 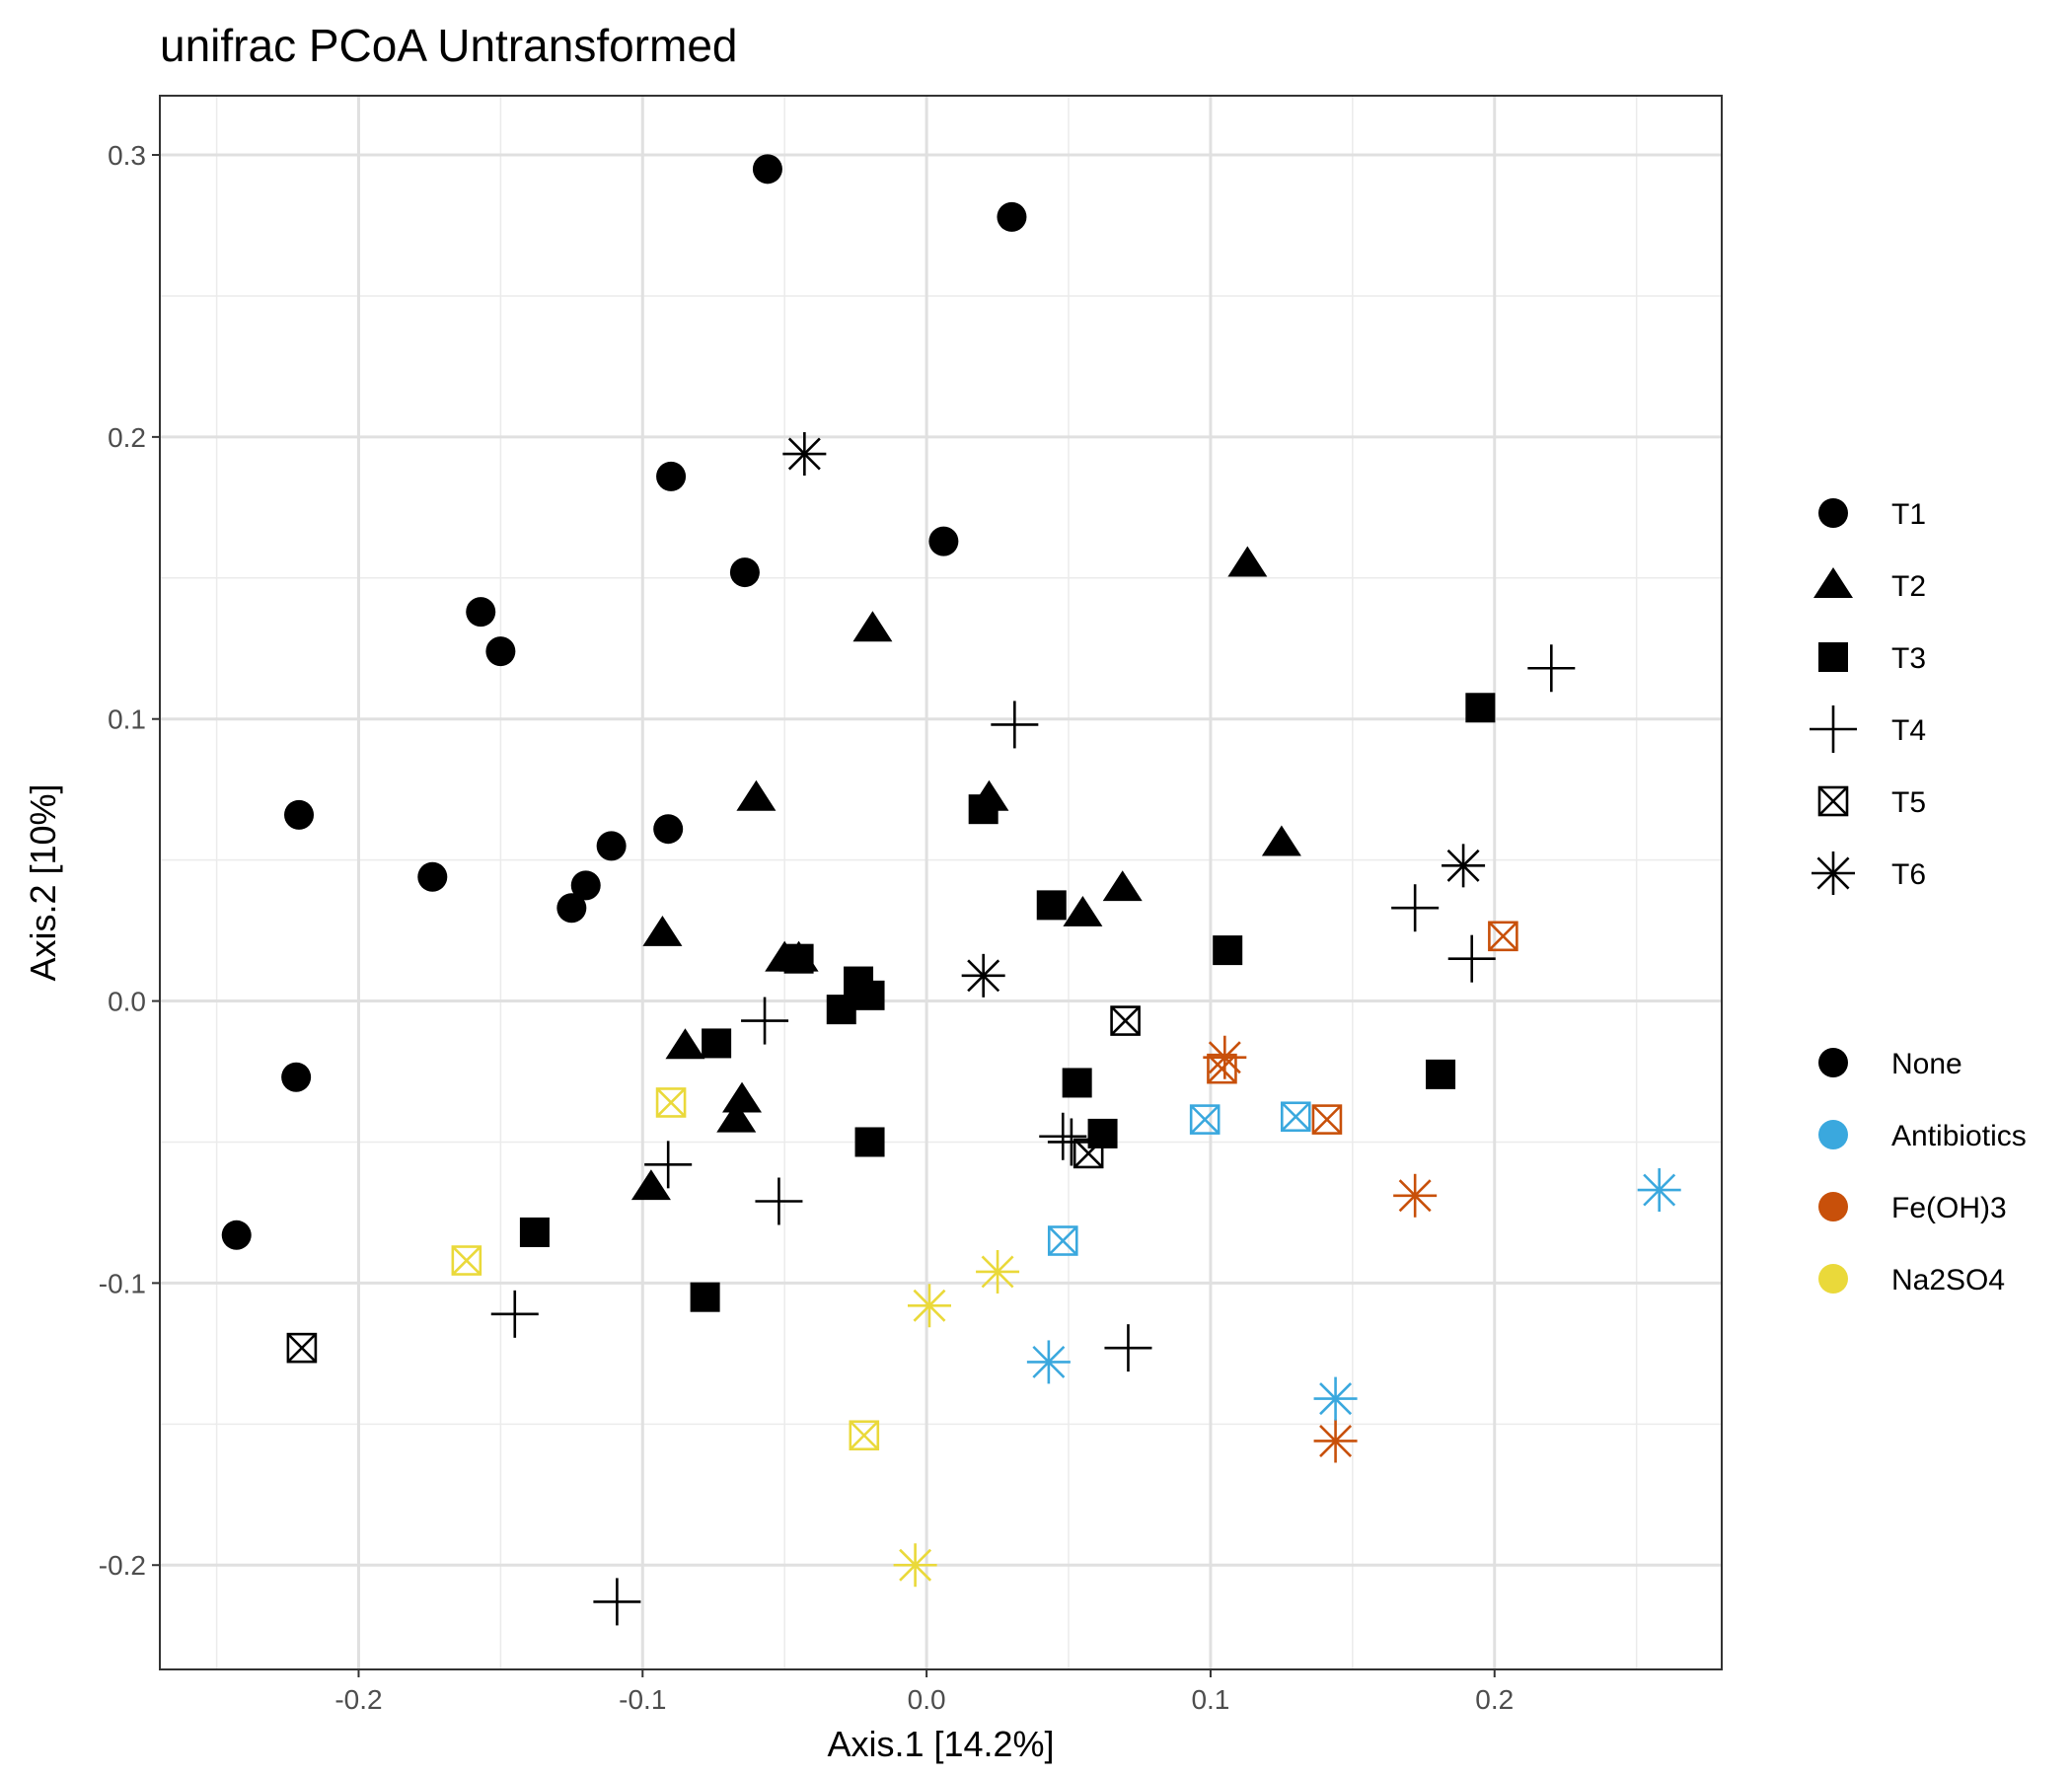 I want to click on legend-label-t3: T3, so click(x=1909, y=659).